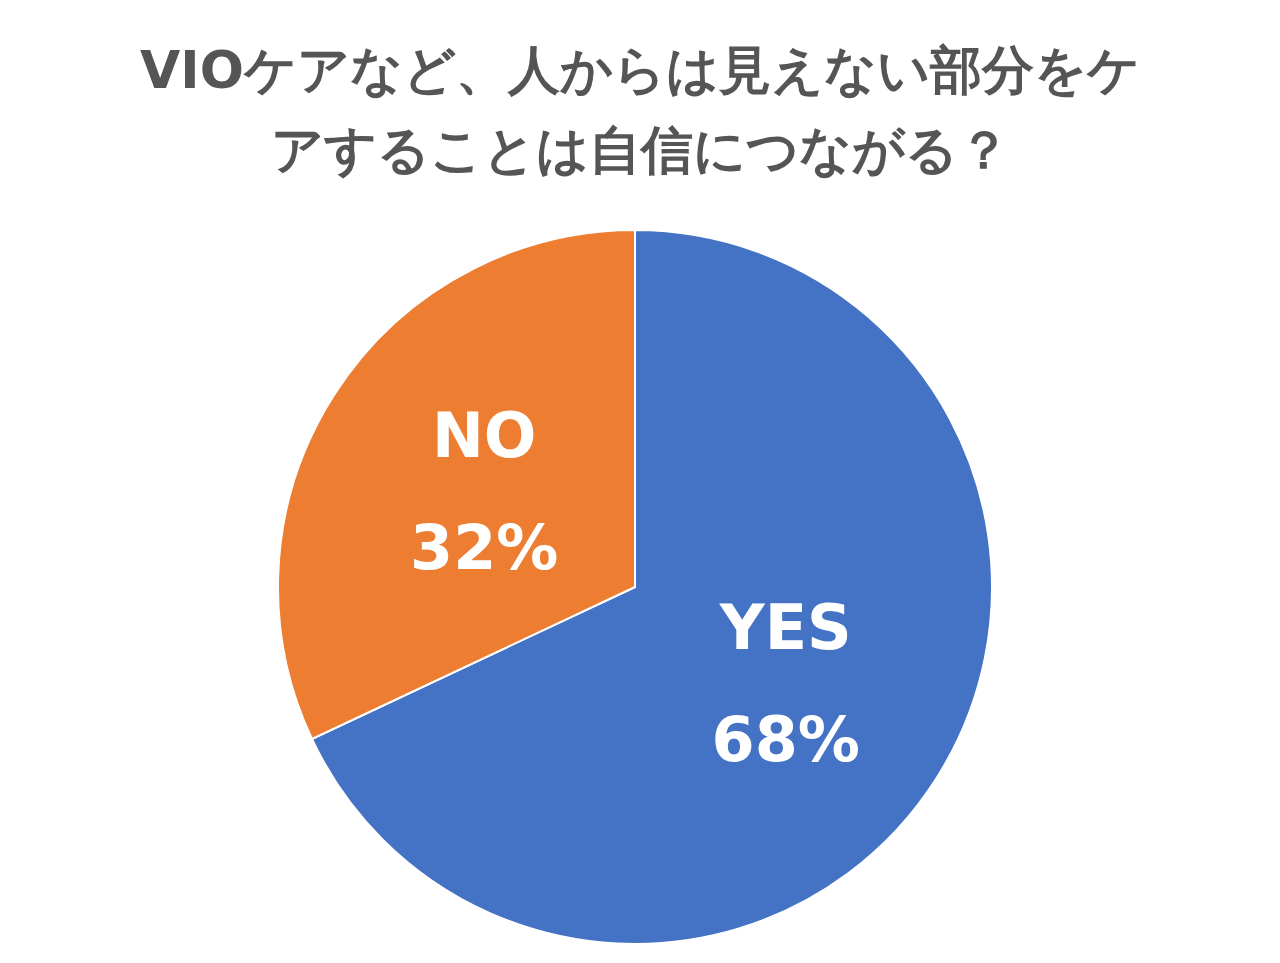  I want to click on data-label: 32%, so click(484, 548).